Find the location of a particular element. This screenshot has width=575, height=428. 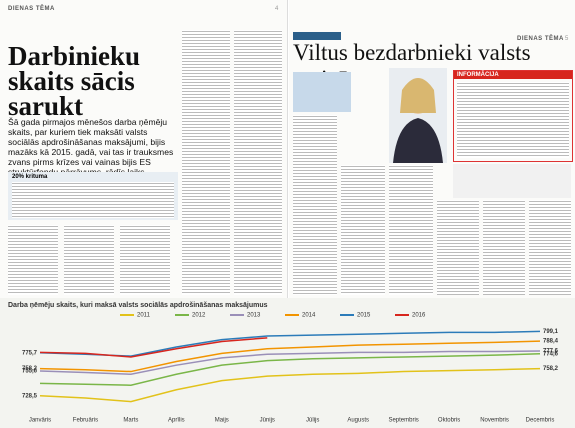

x-tick-label: Septembris is located at coordinates (403, 421).